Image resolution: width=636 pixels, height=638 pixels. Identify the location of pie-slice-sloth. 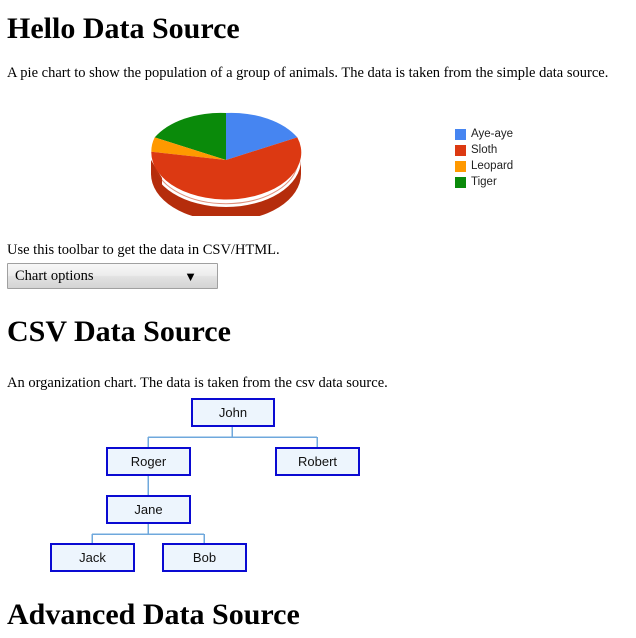
(226, 168).